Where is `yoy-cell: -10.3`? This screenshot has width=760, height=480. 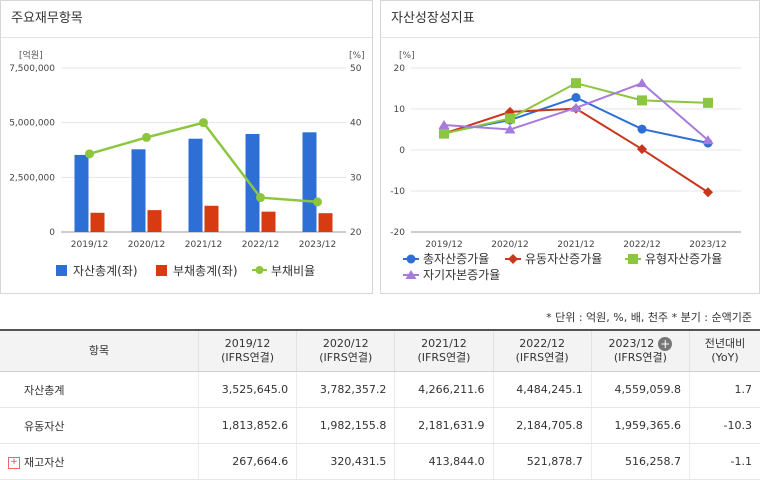
yoy-cell: -10.3 is located at coordinates (725, 426).